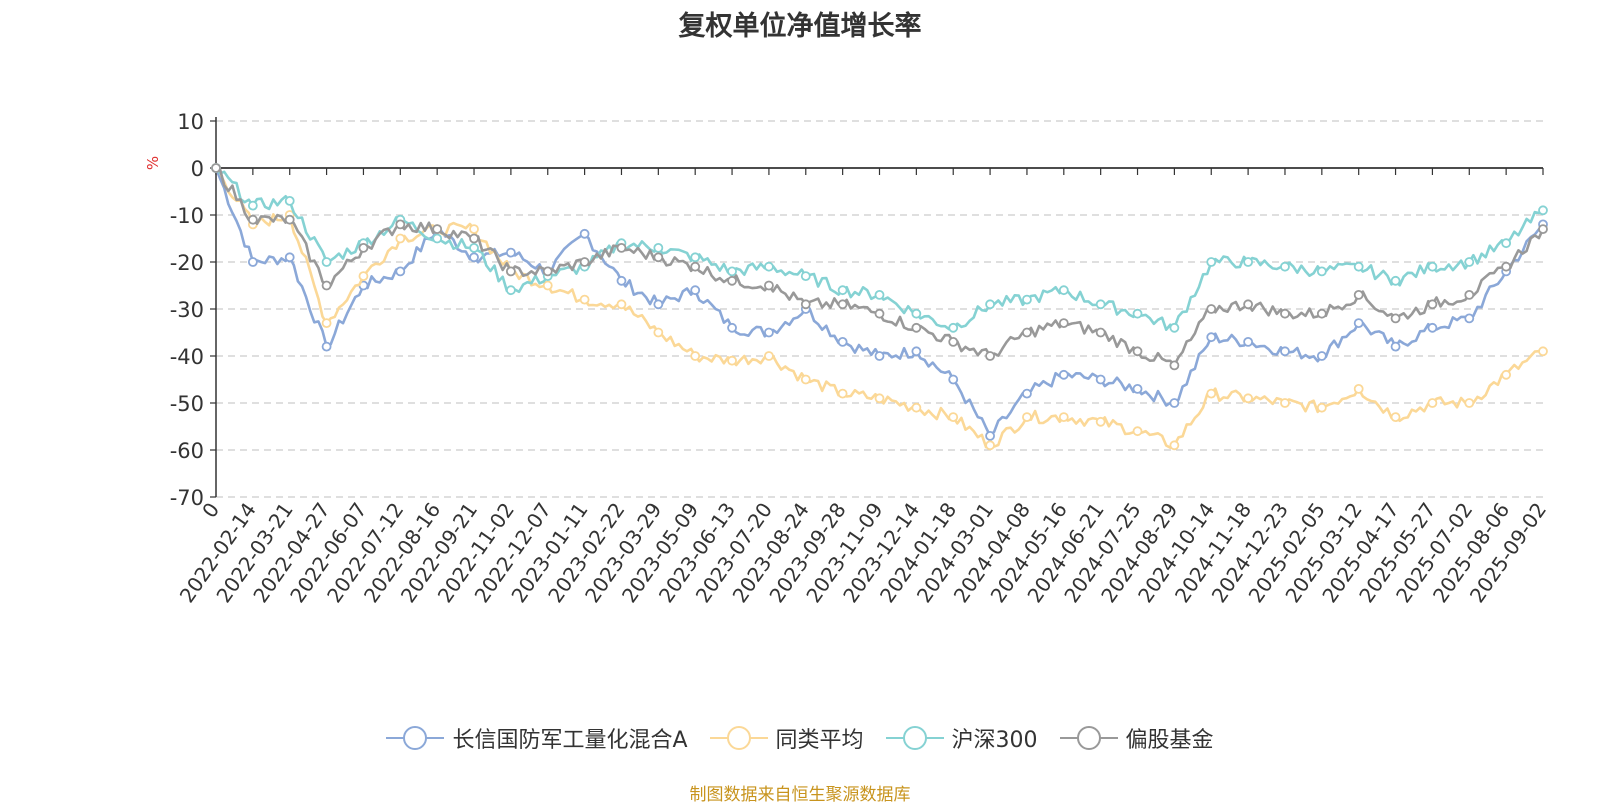  I want to click on y-tick-label: -10, so click(187, 216).